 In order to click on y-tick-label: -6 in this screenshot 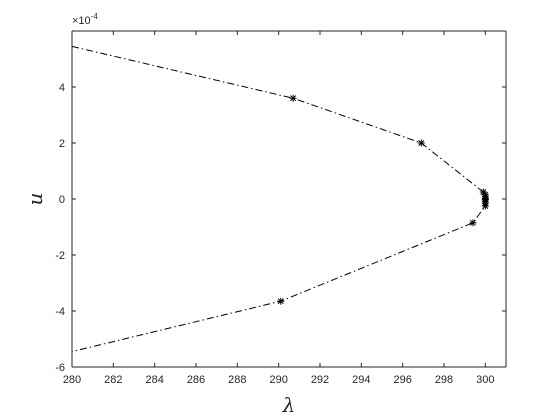, I will do `click(60, 368)`.